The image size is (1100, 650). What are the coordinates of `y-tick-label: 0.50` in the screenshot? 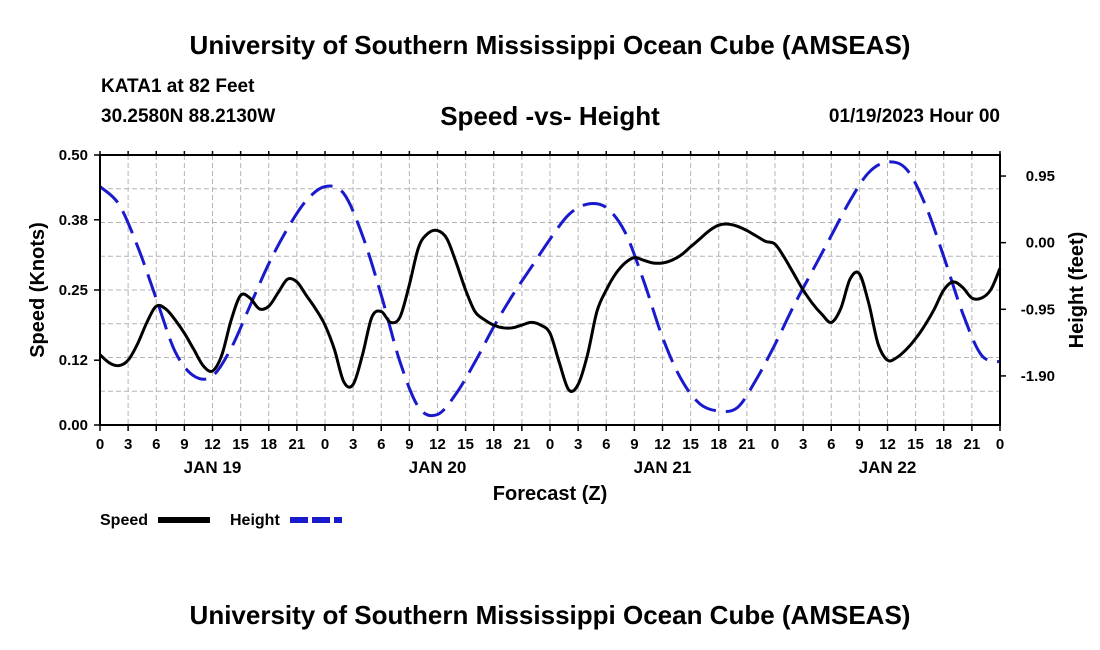 It's located at (73, 155).